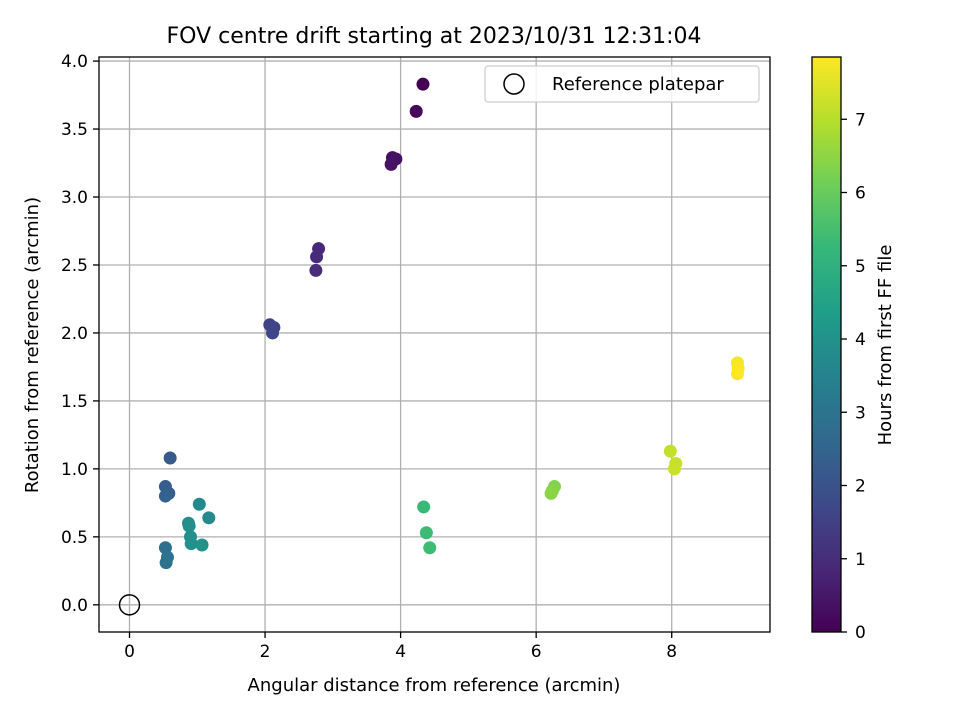 This screenshot has height=720, width=960. I want to click on y-tick-label: 2.5, so click(74, 266).